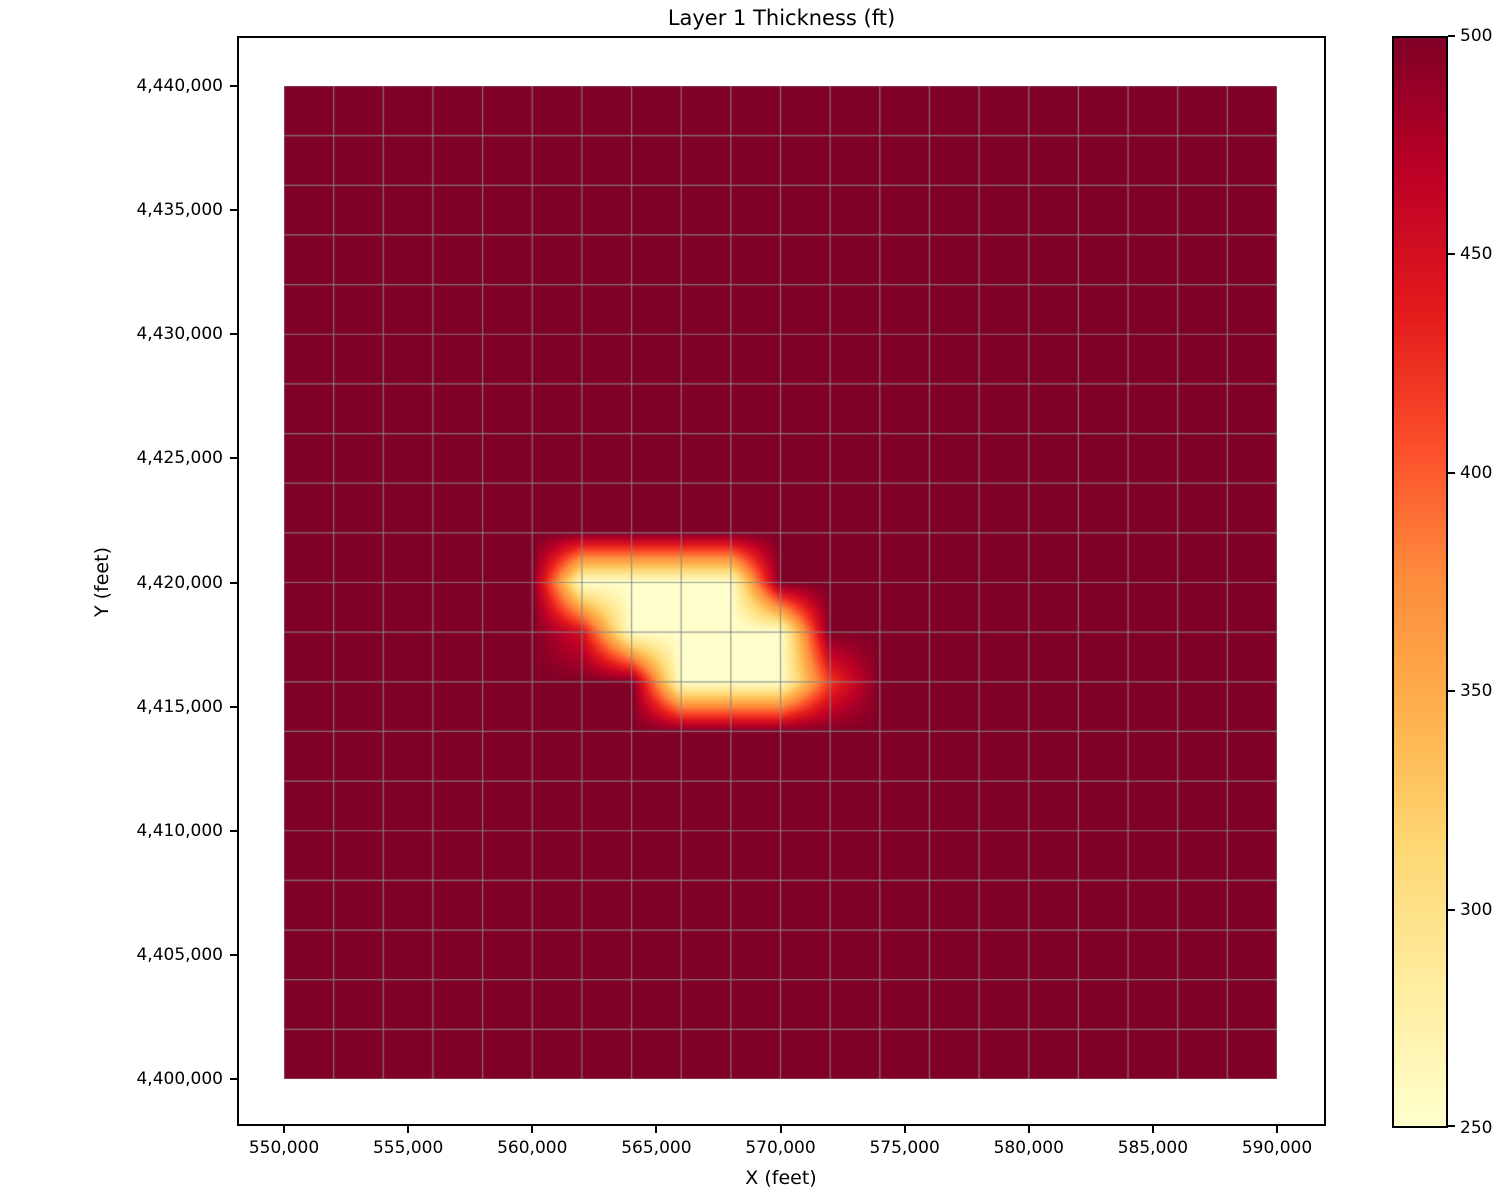  Describe the element at coordinates (1476, 36) in the screenshot. I see `colorbar-tick-label: 500` at that location.